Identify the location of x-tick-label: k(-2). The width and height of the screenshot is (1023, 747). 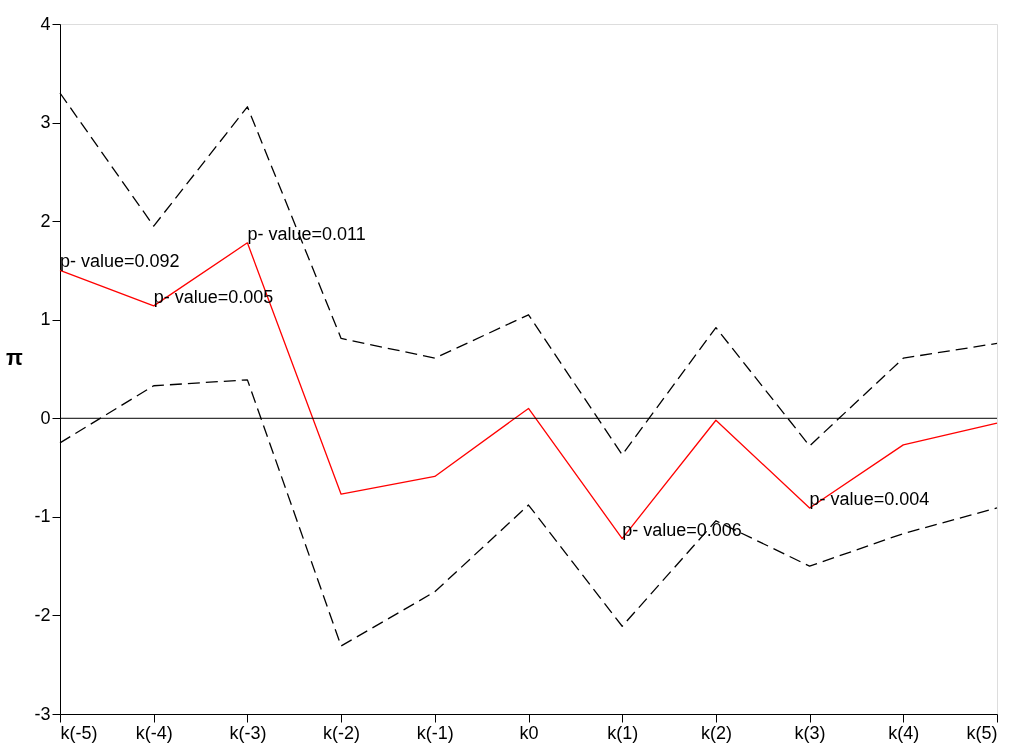
(342, 732).